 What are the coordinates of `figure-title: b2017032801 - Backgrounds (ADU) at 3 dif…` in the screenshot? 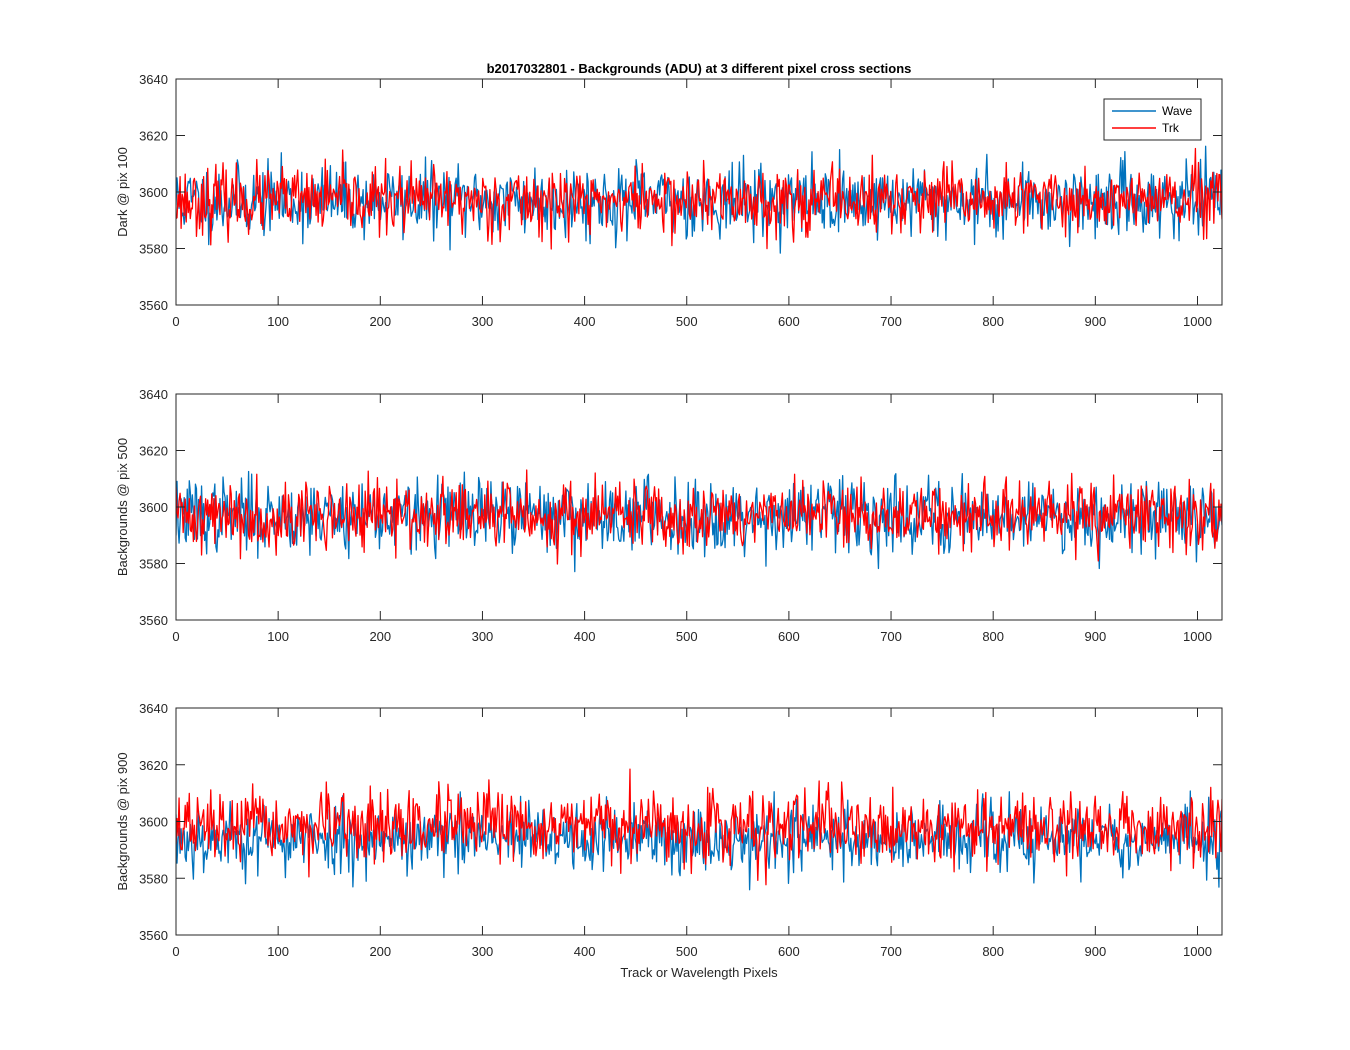 It's located at (699, 68).